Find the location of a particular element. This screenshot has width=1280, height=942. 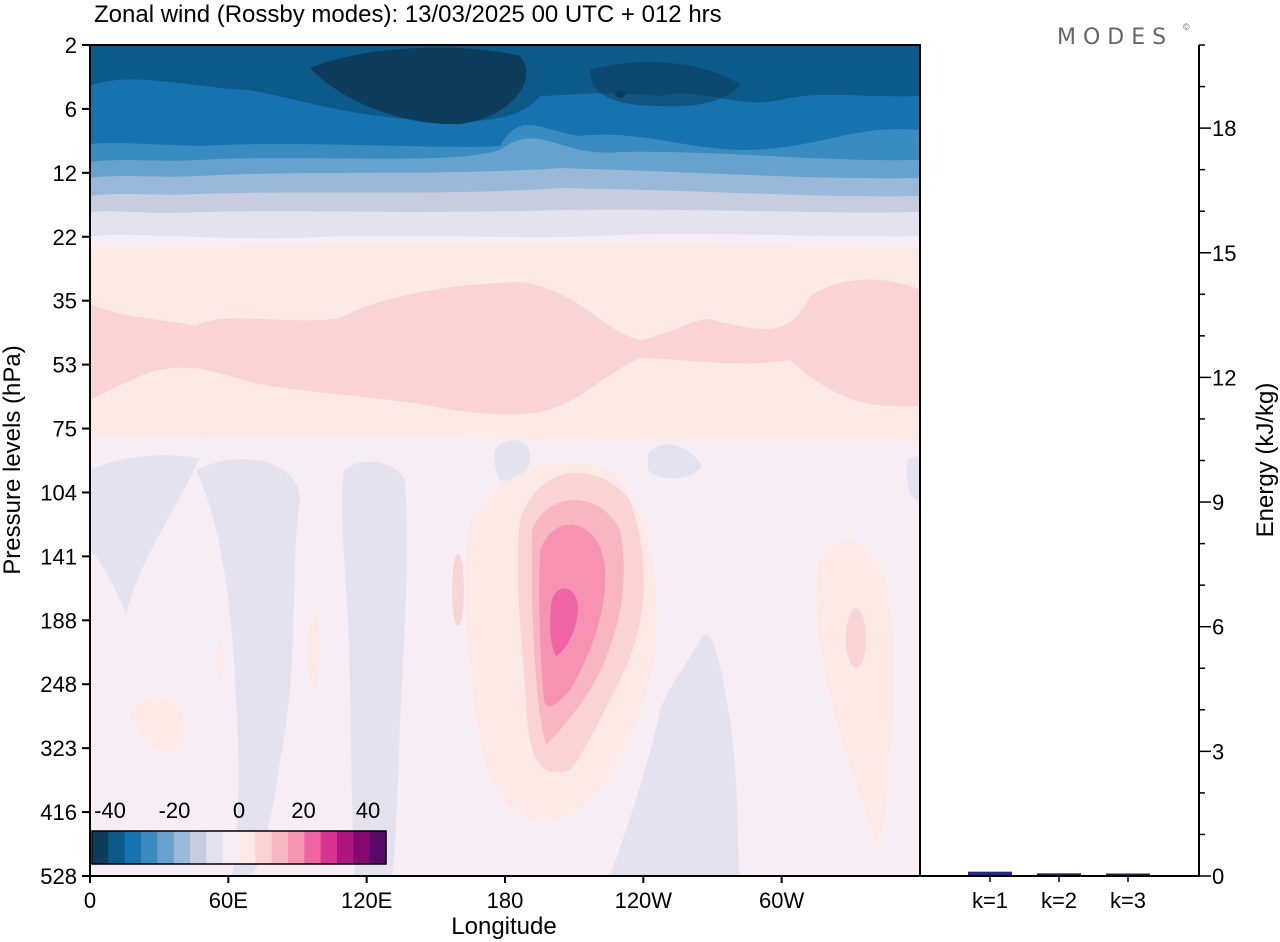

colorbar-label: 40 is located at coordinates (368, 810).